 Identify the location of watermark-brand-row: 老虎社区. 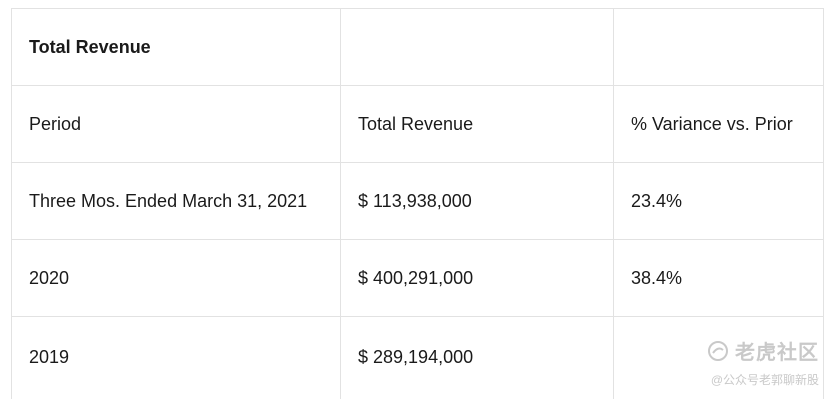
(744, 350).